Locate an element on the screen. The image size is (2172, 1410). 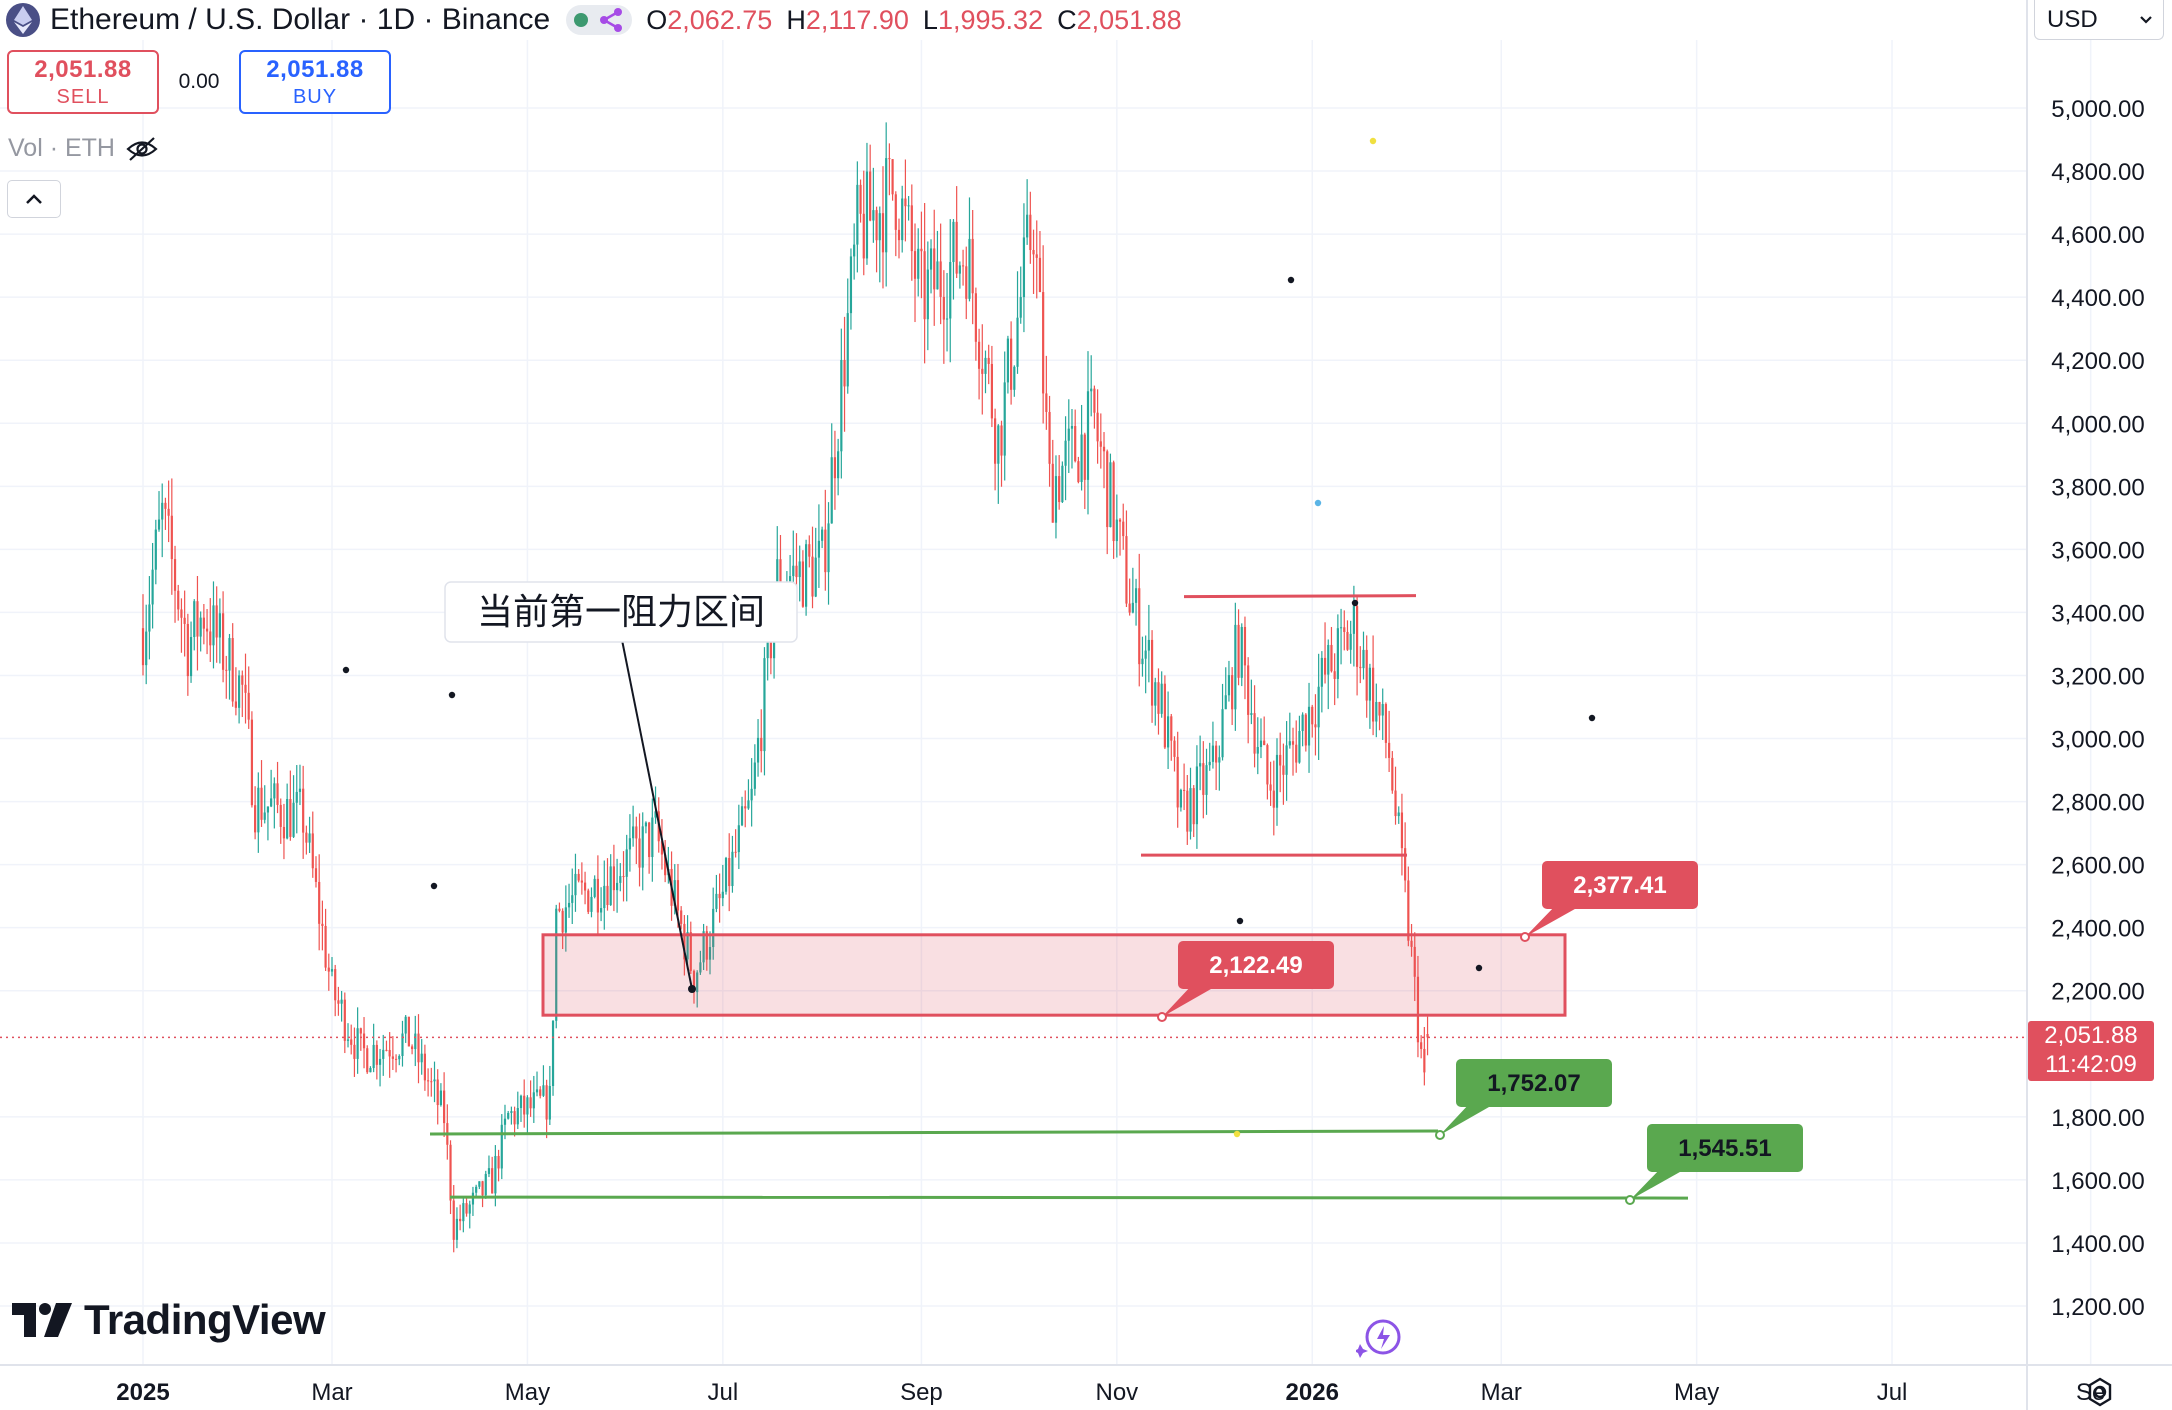
label-1752-pointer is located at coordinates (1468, 1119).